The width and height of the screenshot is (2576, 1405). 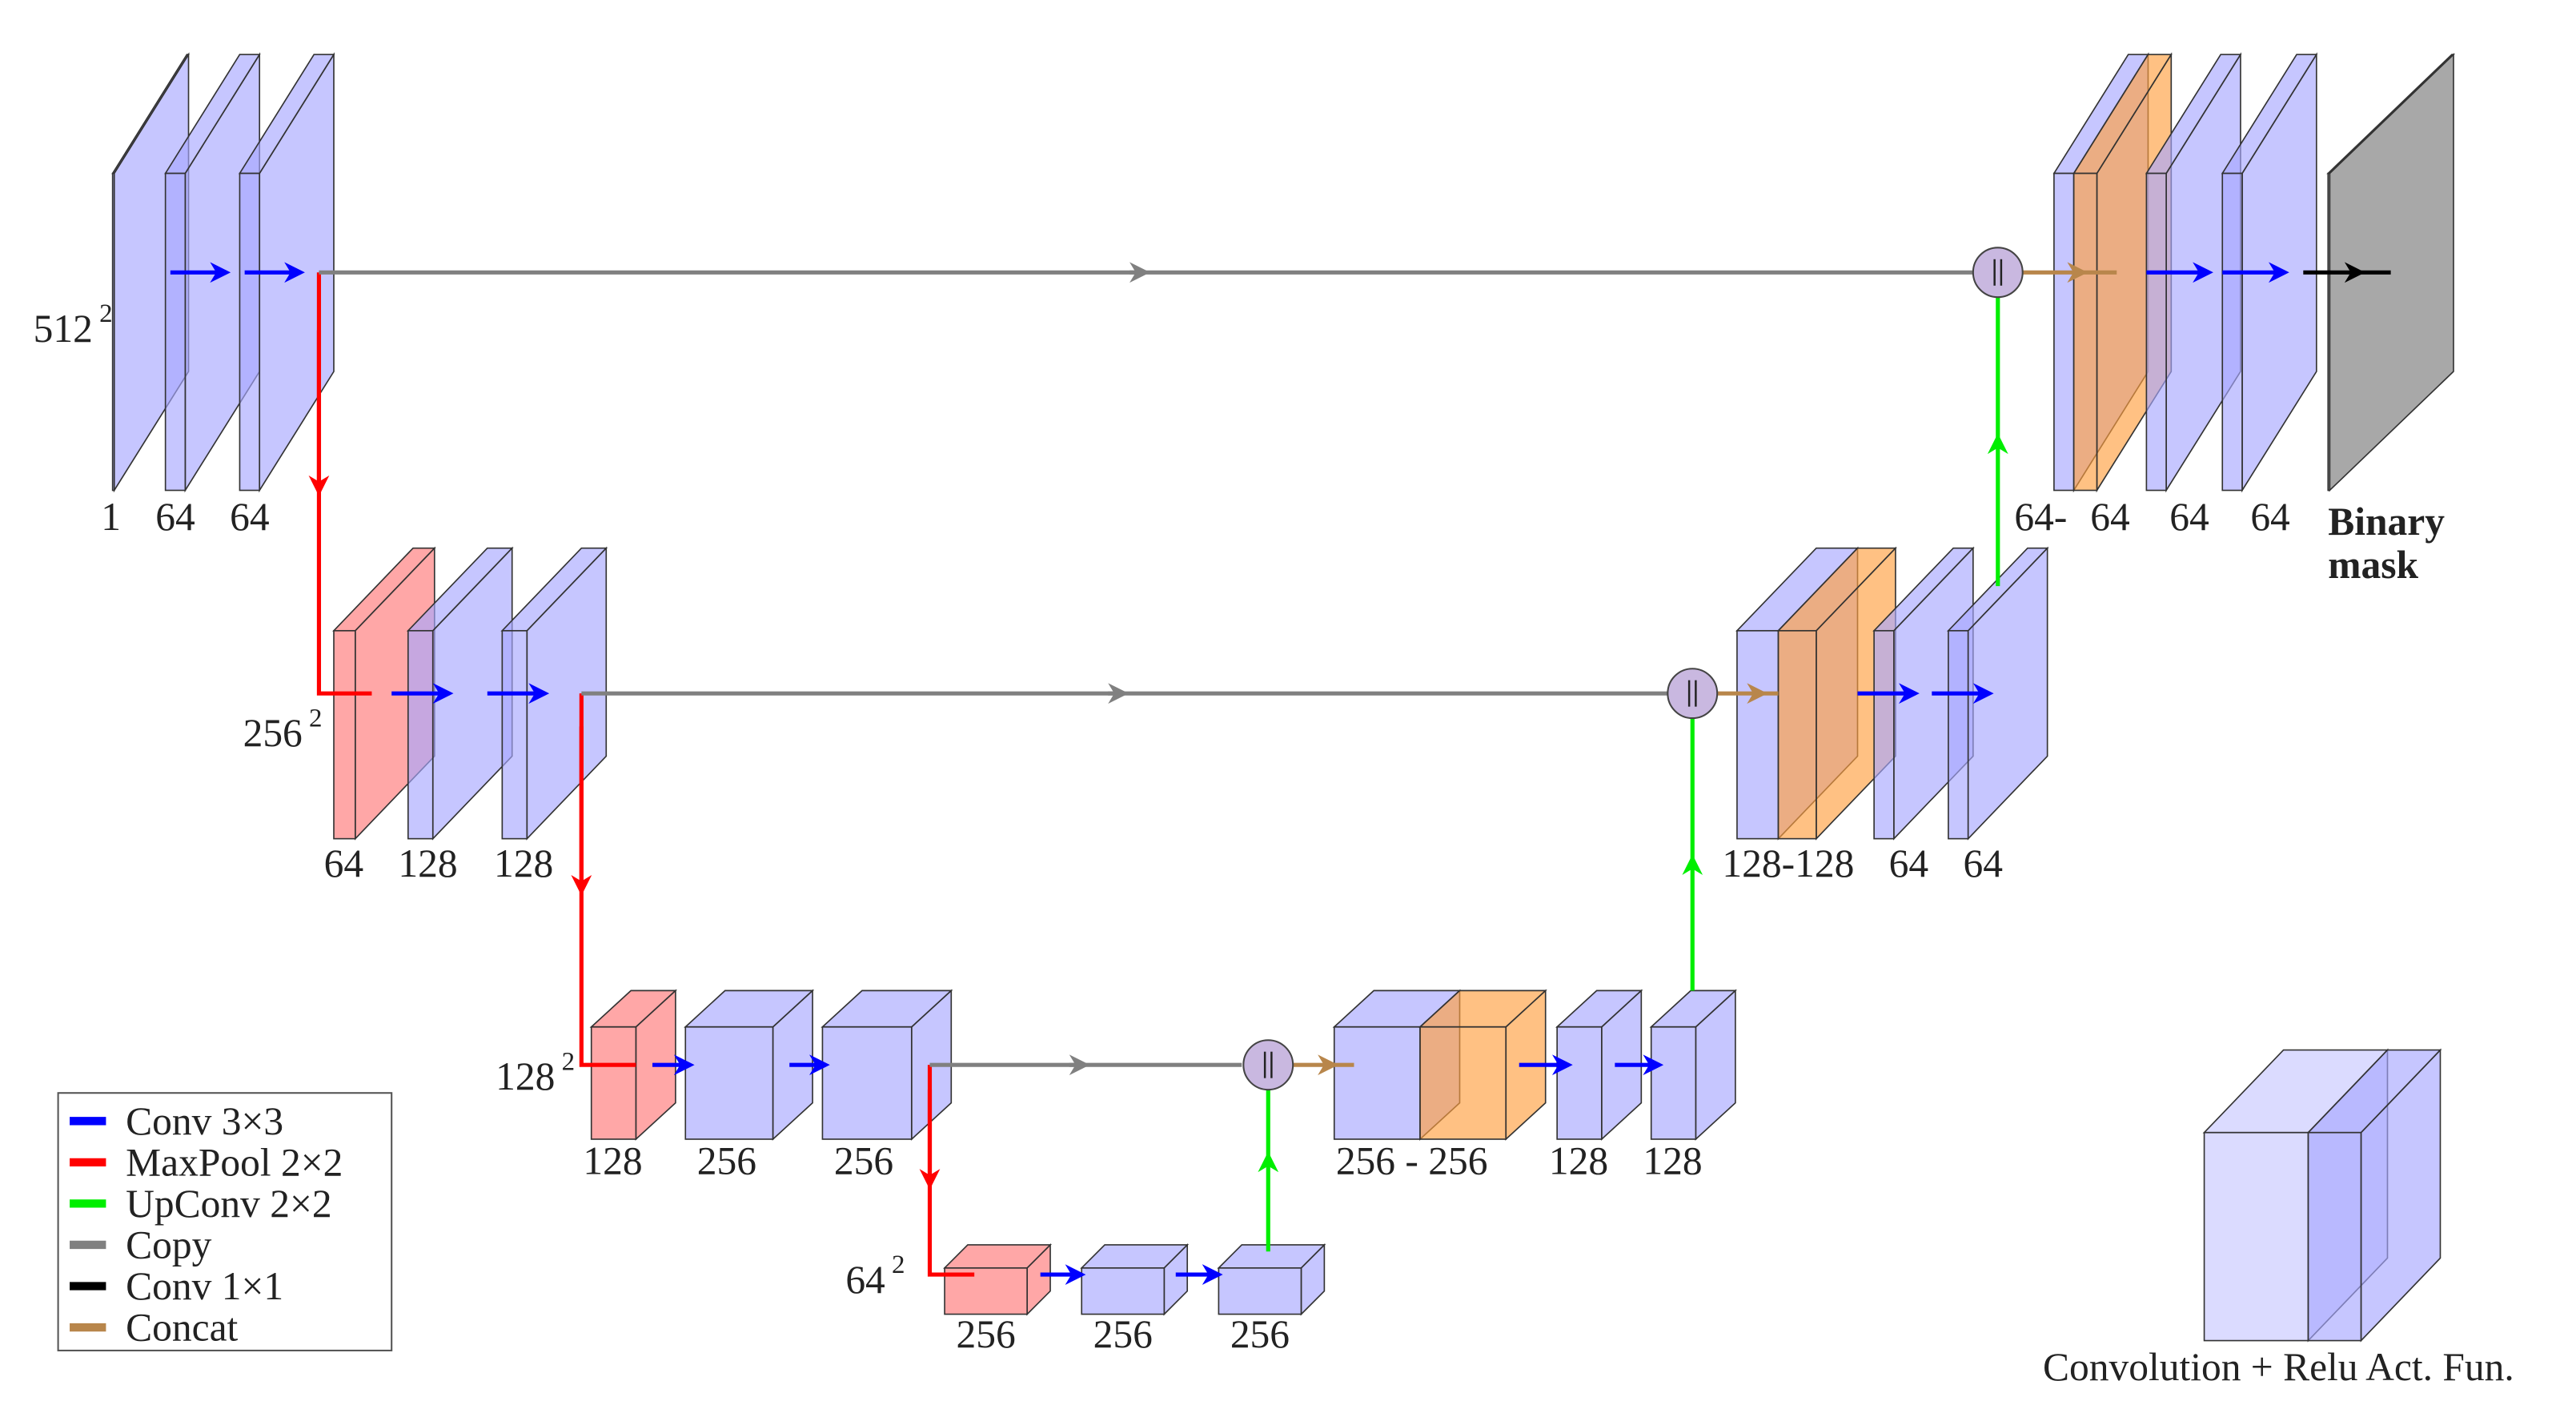 What do you see at coordinates (1788, 863) in the screenshot?
I see `block-label: 128-128` at bounding box center [1788, 863].